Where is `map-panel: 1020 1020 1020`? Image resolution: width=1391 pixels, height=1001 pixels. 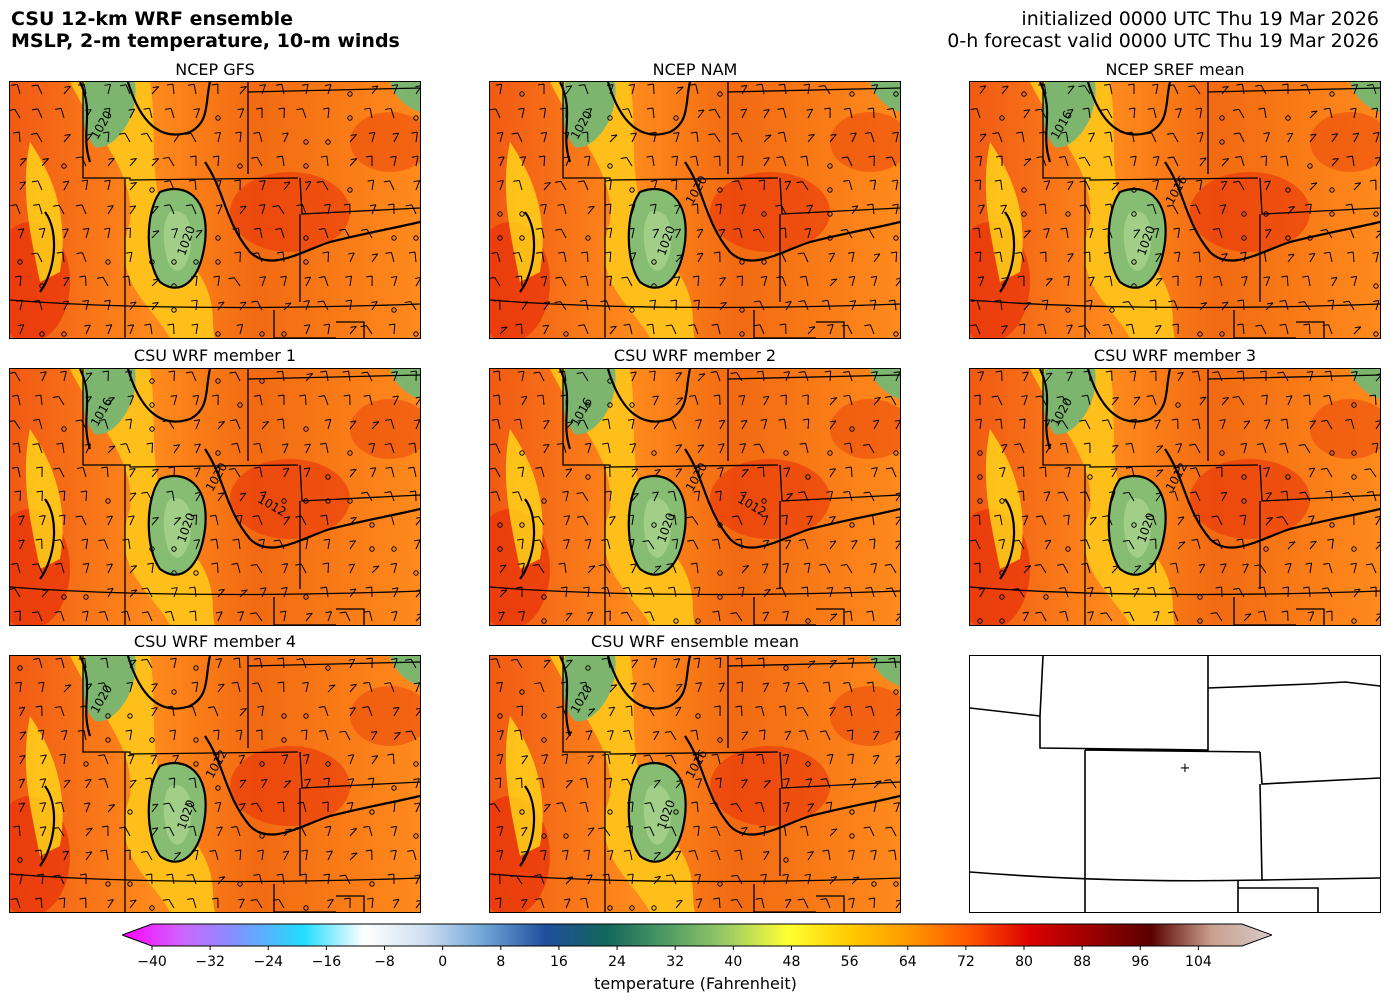
map-panel: 1020 1020 1020 is located at coordinates (695, 210).